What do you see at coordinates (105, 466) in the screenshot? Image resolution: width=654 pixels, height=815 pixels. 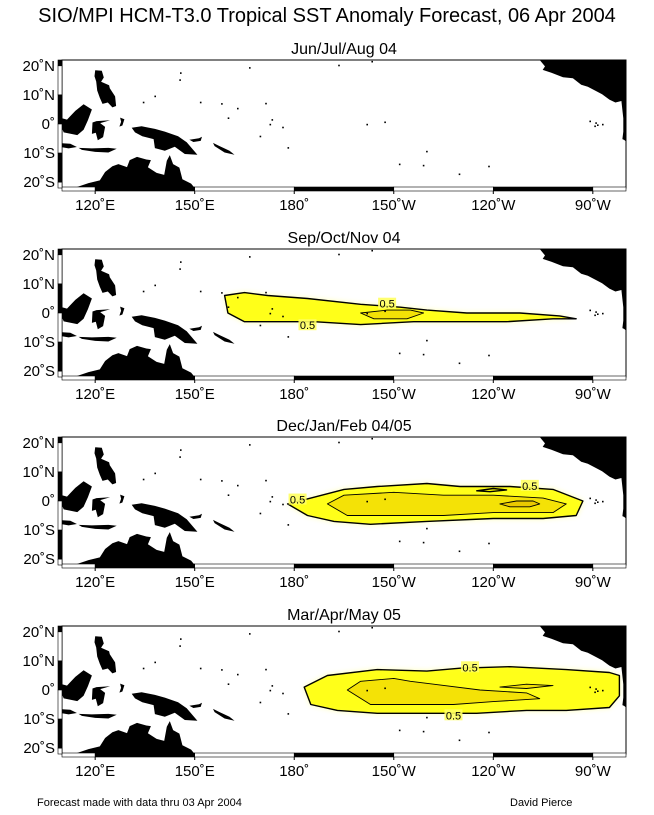 I see `landmass-philippines` at bounding box center [105, 466].